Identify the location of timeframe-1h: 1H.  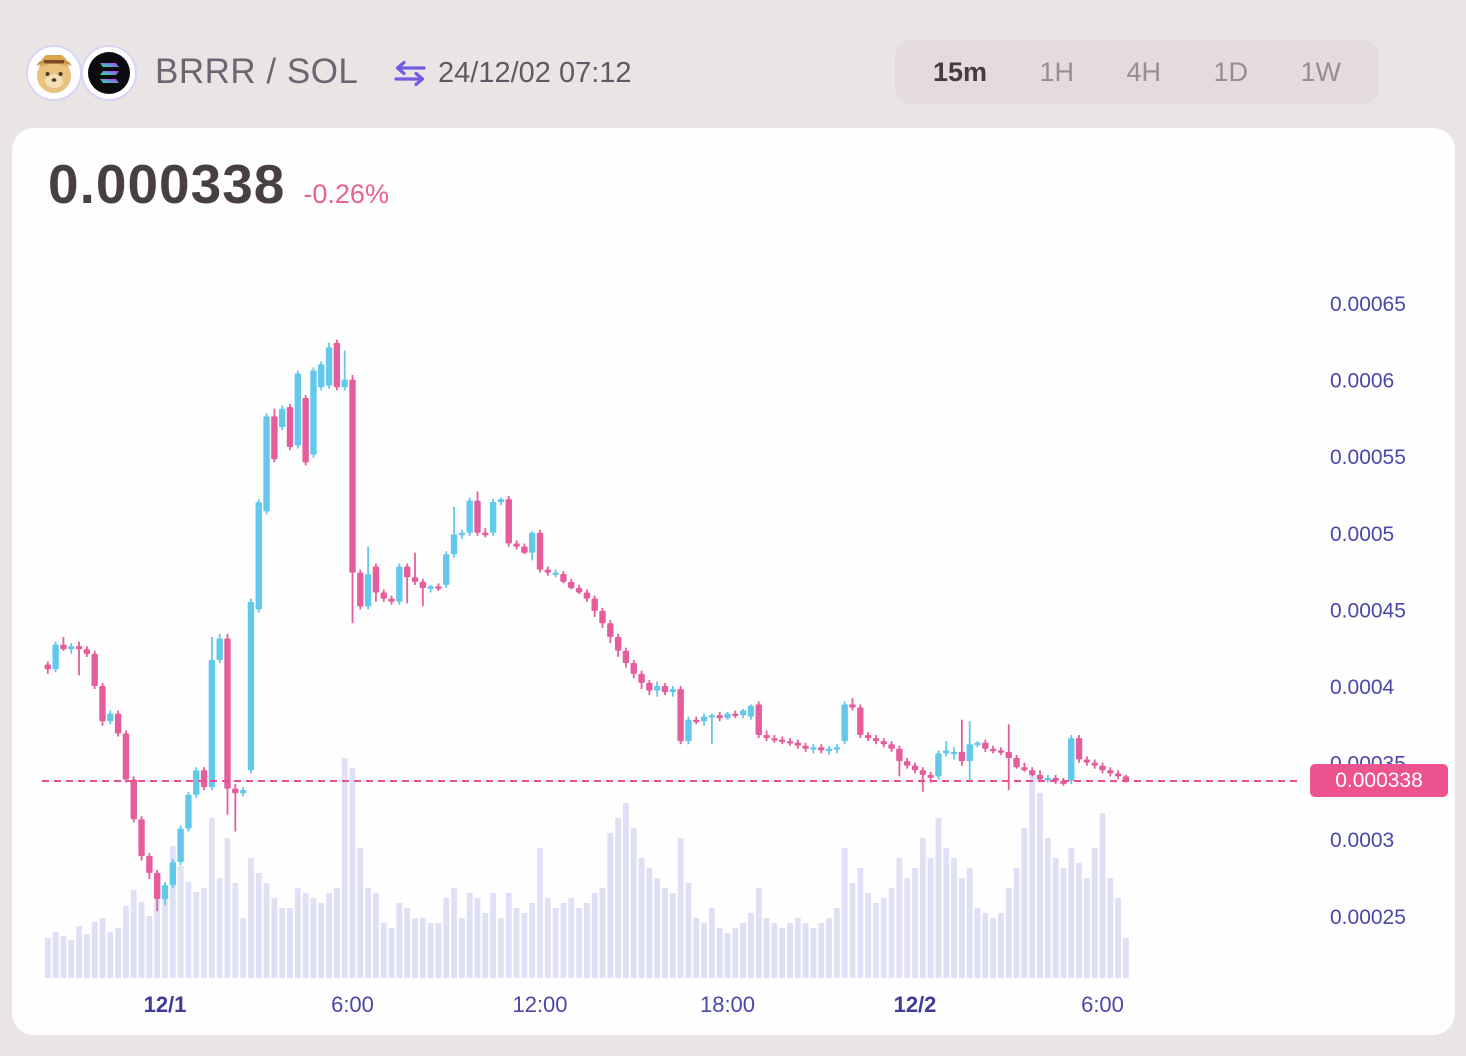
(1057, 71).